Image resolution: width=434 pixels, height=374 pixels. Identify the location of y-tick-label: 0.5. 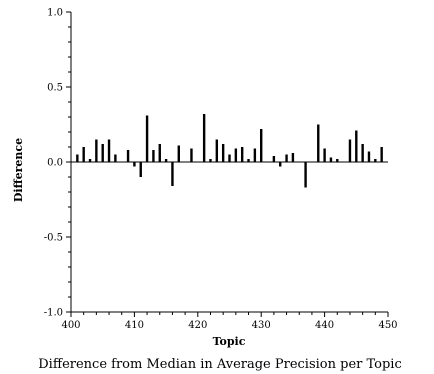
(55, 88).